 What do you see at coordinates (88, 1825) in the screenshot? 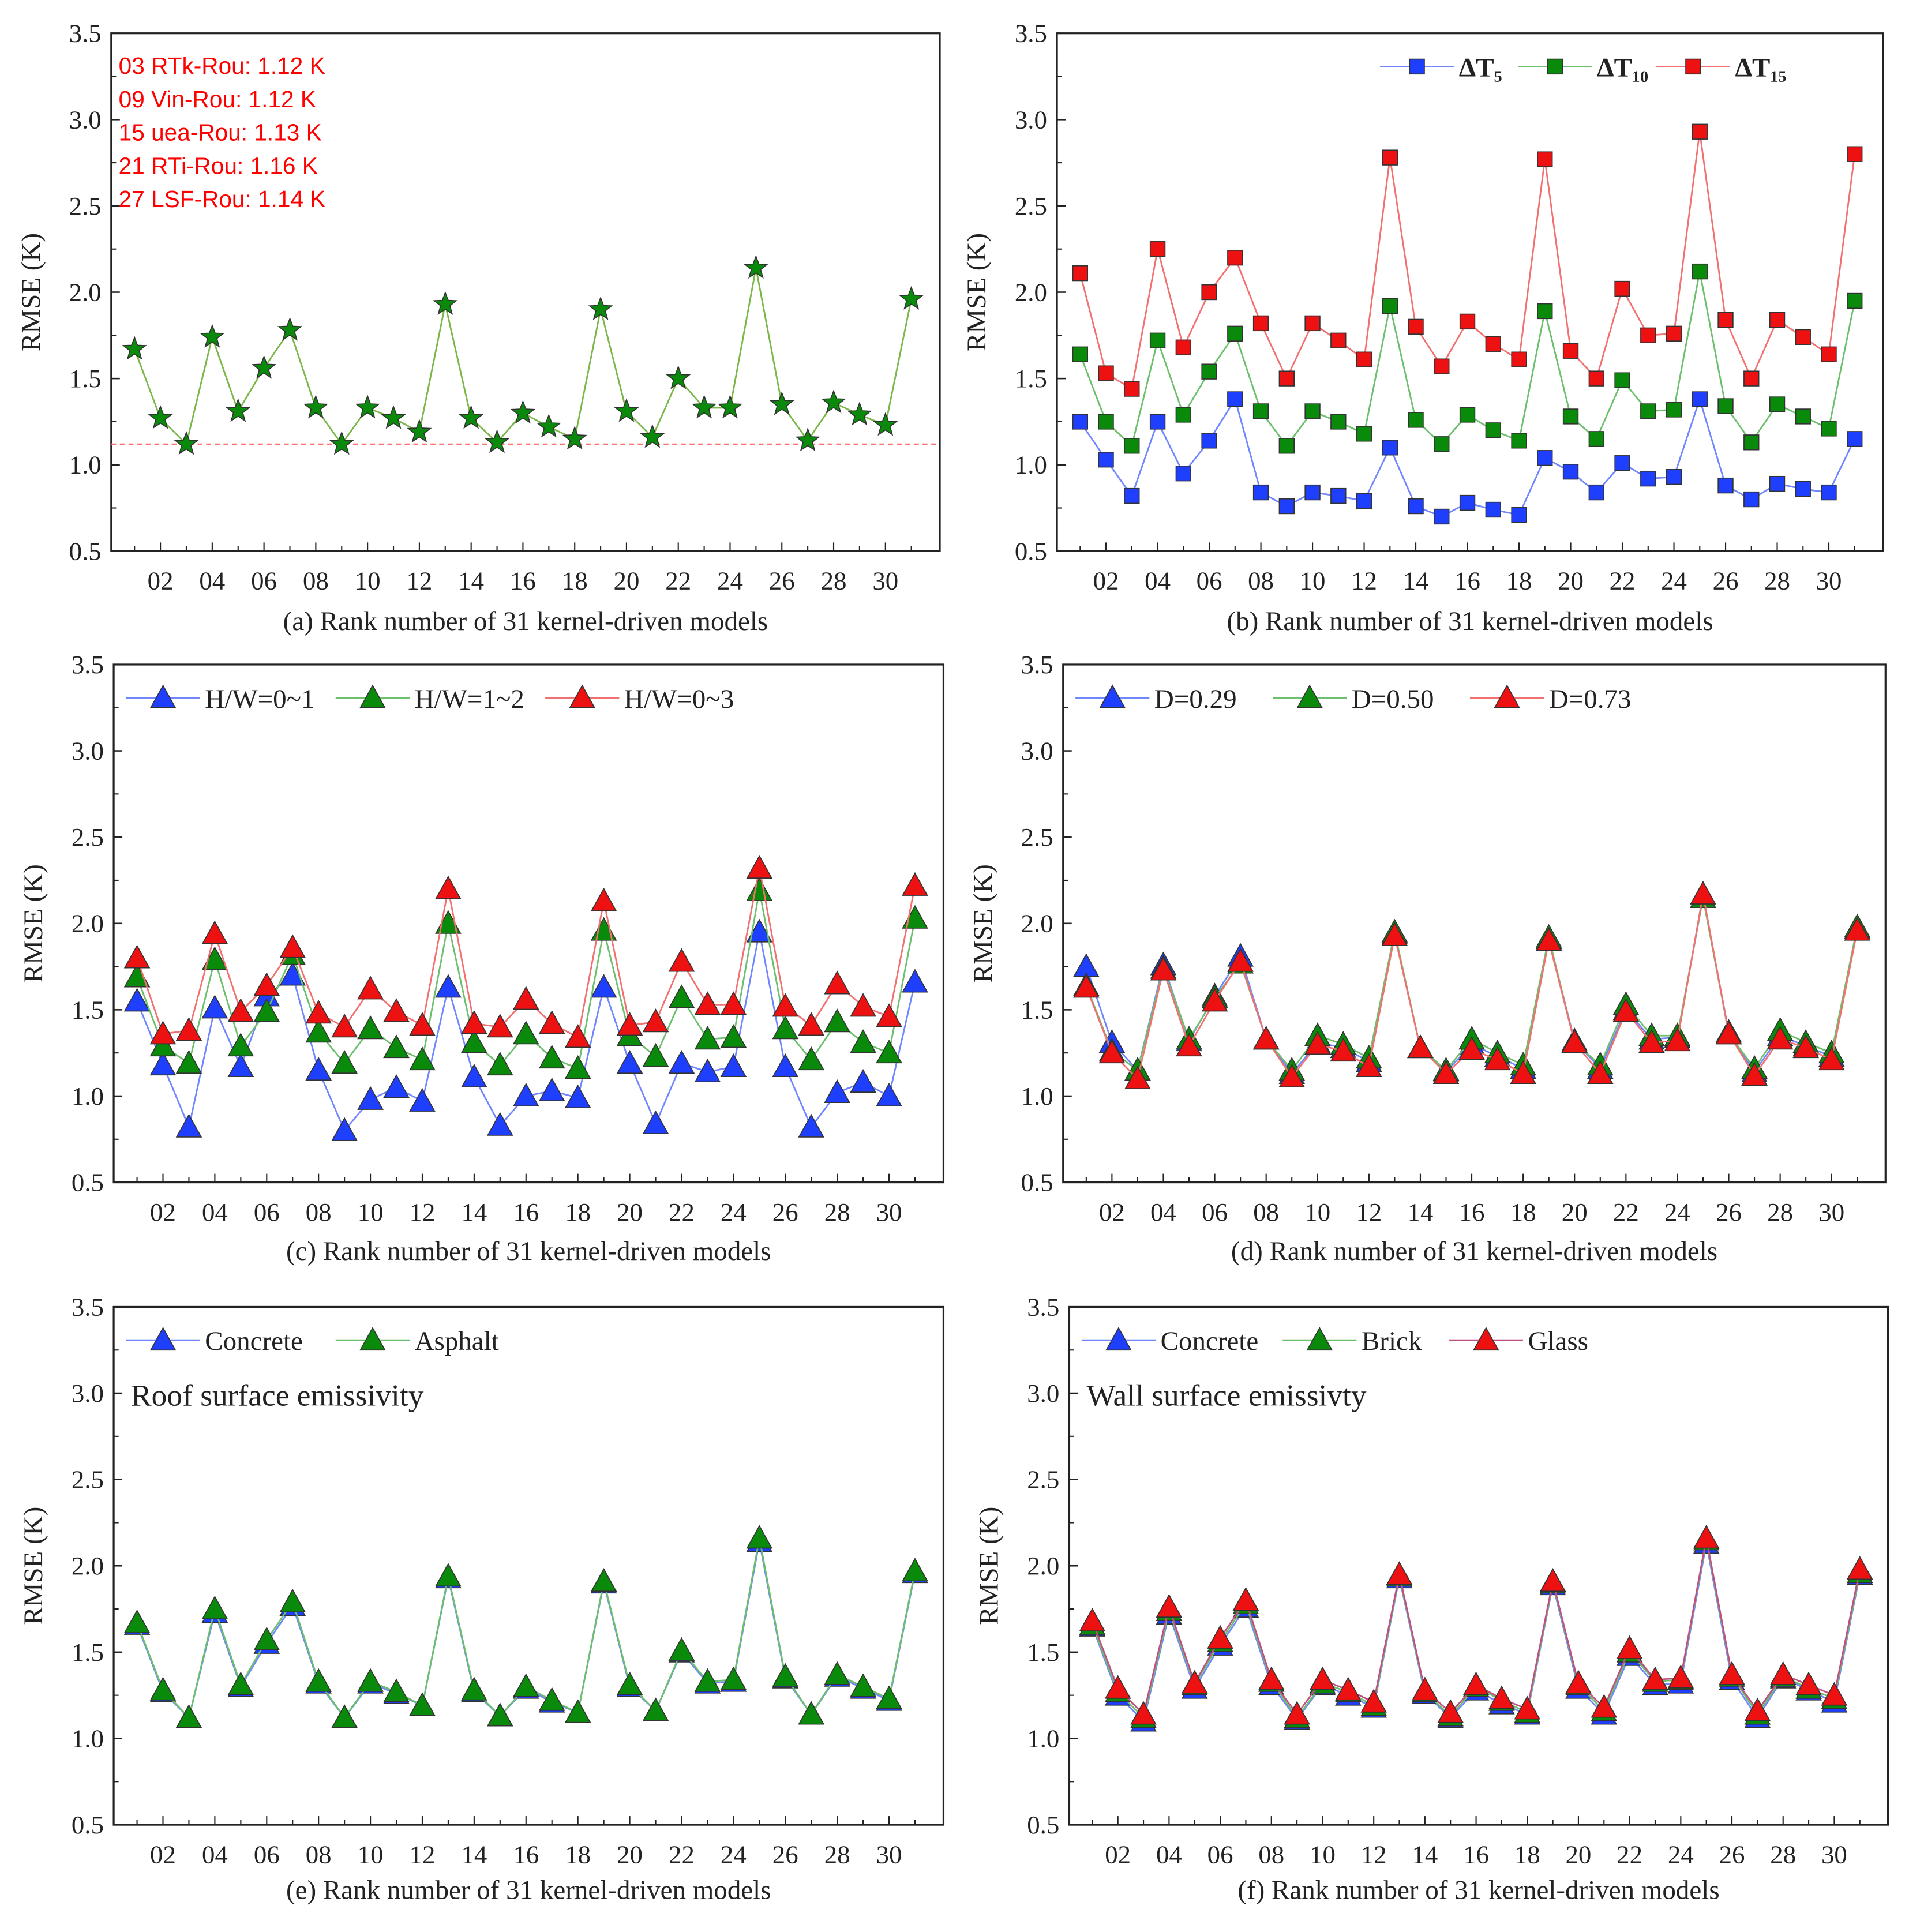
I see `y-tick-label: 0.5` at bounding box center [88, 1825].